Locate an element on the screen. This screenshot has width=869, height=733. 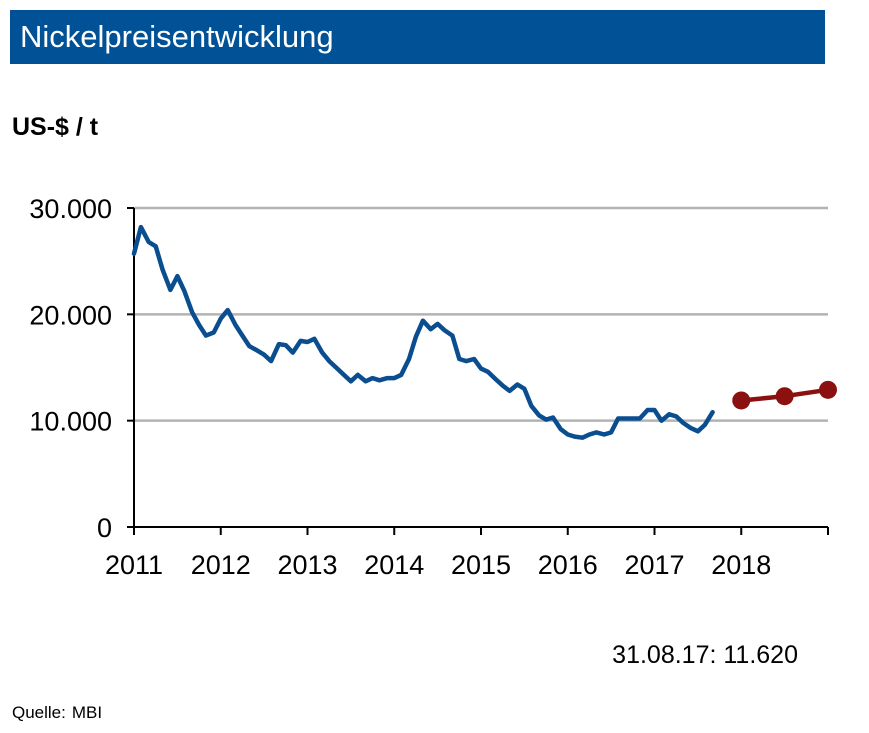
source-value: MBI is located at coordinates (87, 712).